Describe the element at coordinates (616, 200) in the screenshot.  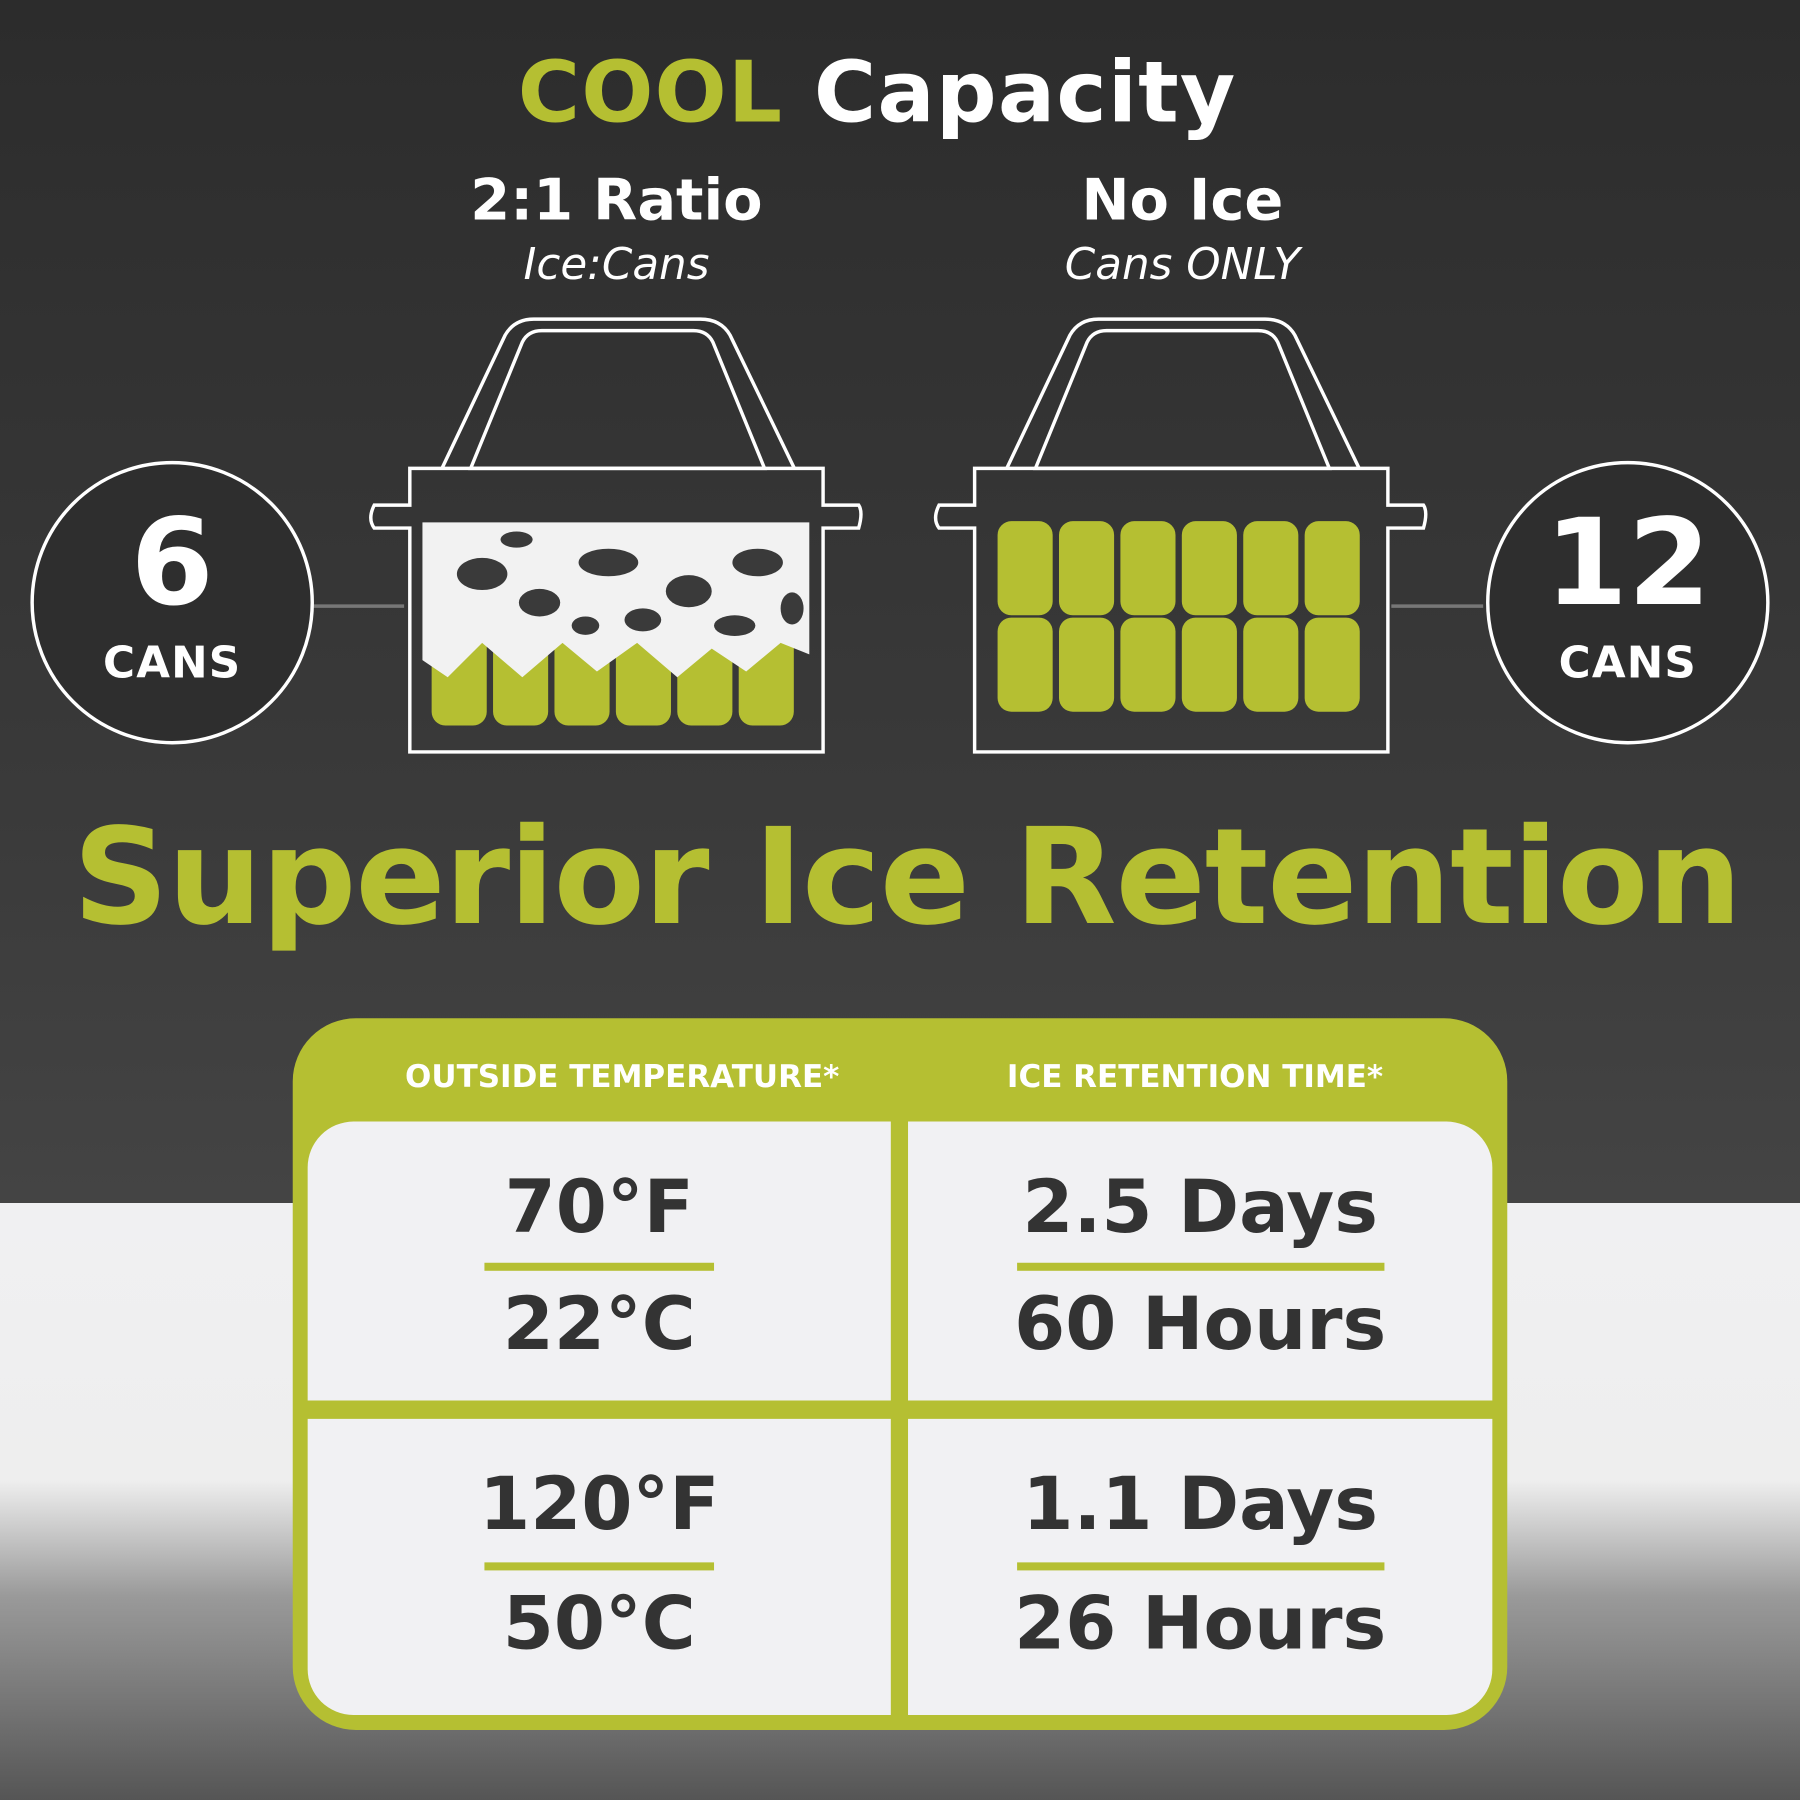
I see `left-heading: 2:1 Ratio` at that location.